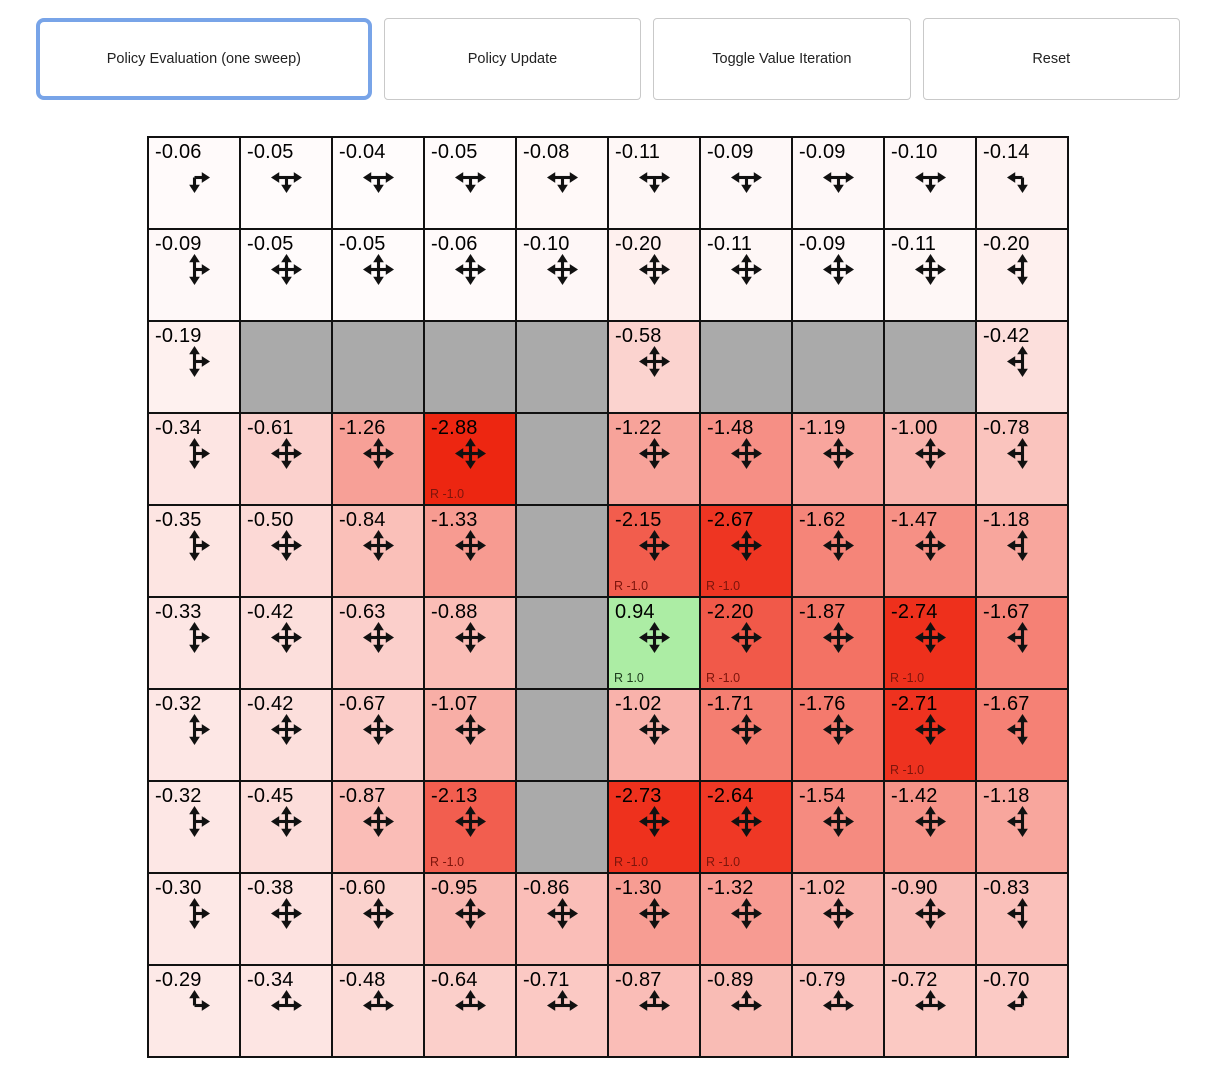 Image resolution: width=1216 pixels, height=1080 pixels. I want to click on grid-cell-r7c2: -0.87, so click(378, 827).